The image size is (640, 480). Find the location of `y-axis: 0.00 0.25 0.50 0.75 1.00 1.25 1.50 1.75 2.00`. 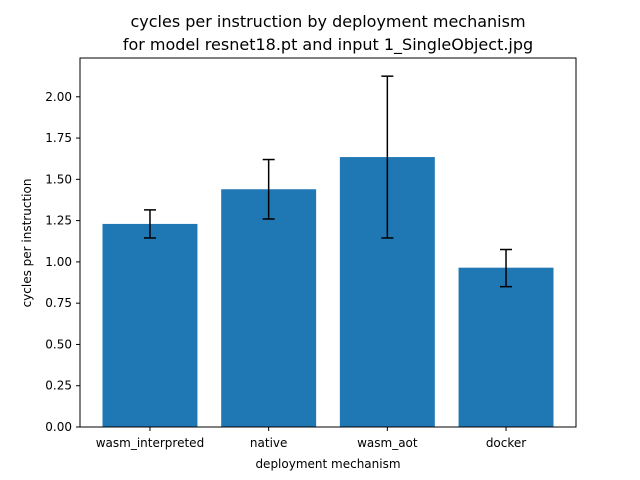

y-axis: 0.00 0.25 0.50 0.75 1.00 1.25 1.50 1.75 2.00 is located at coordinates (62, 262).